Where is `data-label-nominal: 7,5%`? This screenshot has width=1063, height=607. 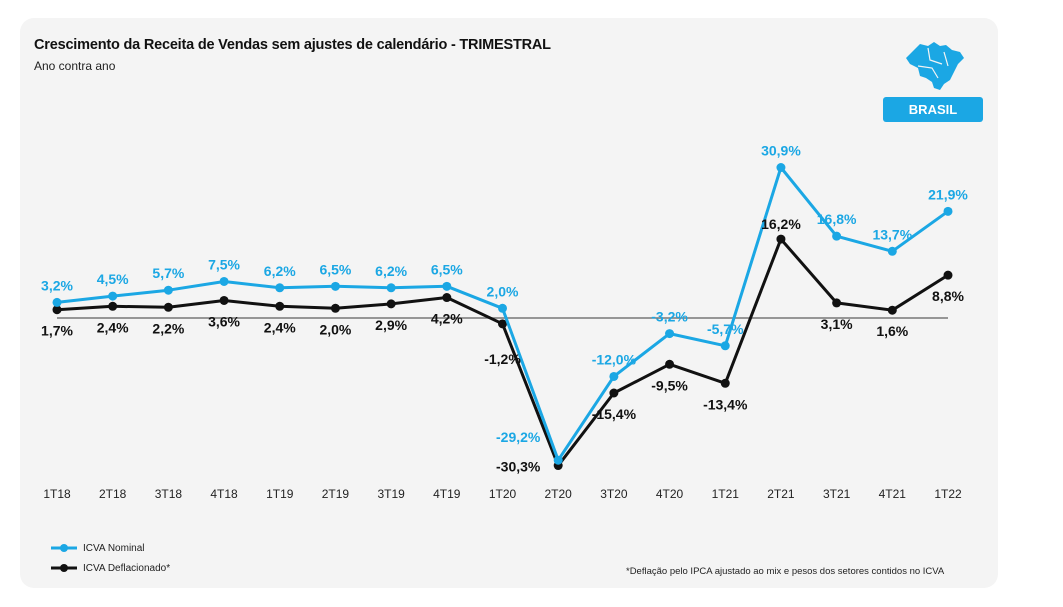 data-label-nominal: 7,5% is located at coordinates (224, 264).